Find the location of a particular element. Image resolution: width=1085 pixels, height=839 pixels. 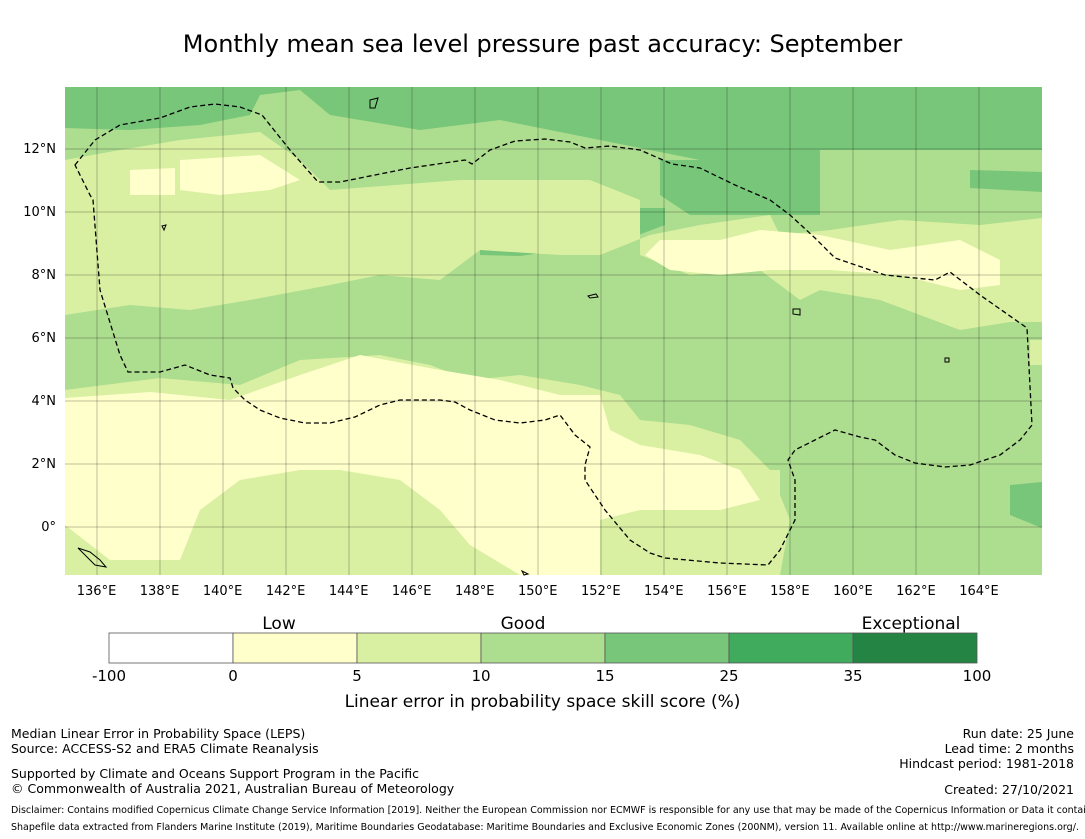

x-tick-label: 164°E is located at coordinates (979, 591).